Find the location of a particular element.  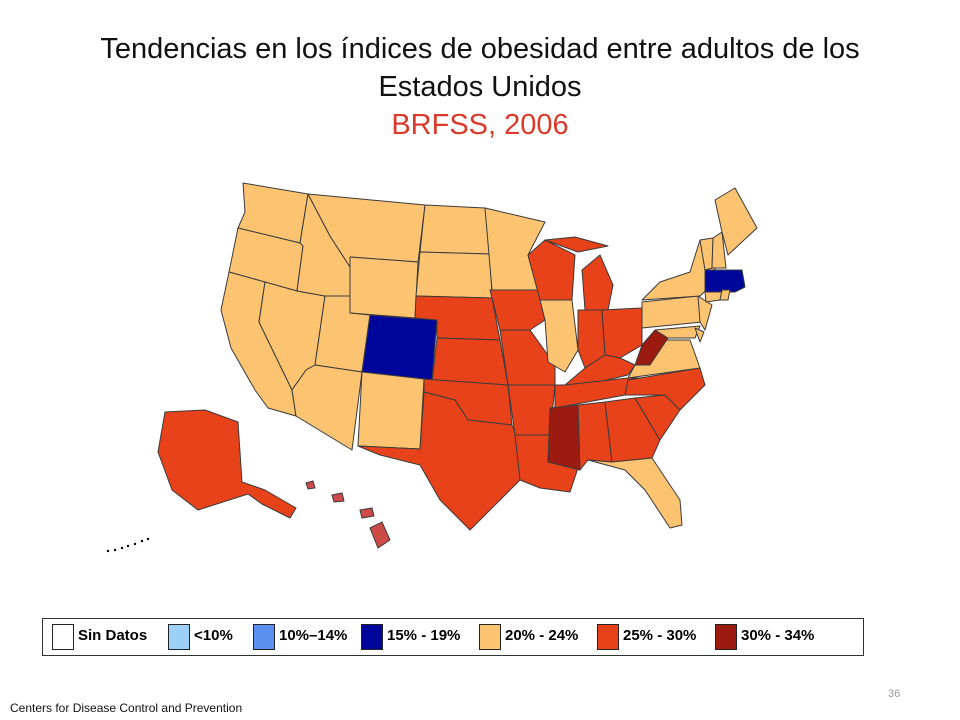

state-TX is located at coordinates (439, 461).